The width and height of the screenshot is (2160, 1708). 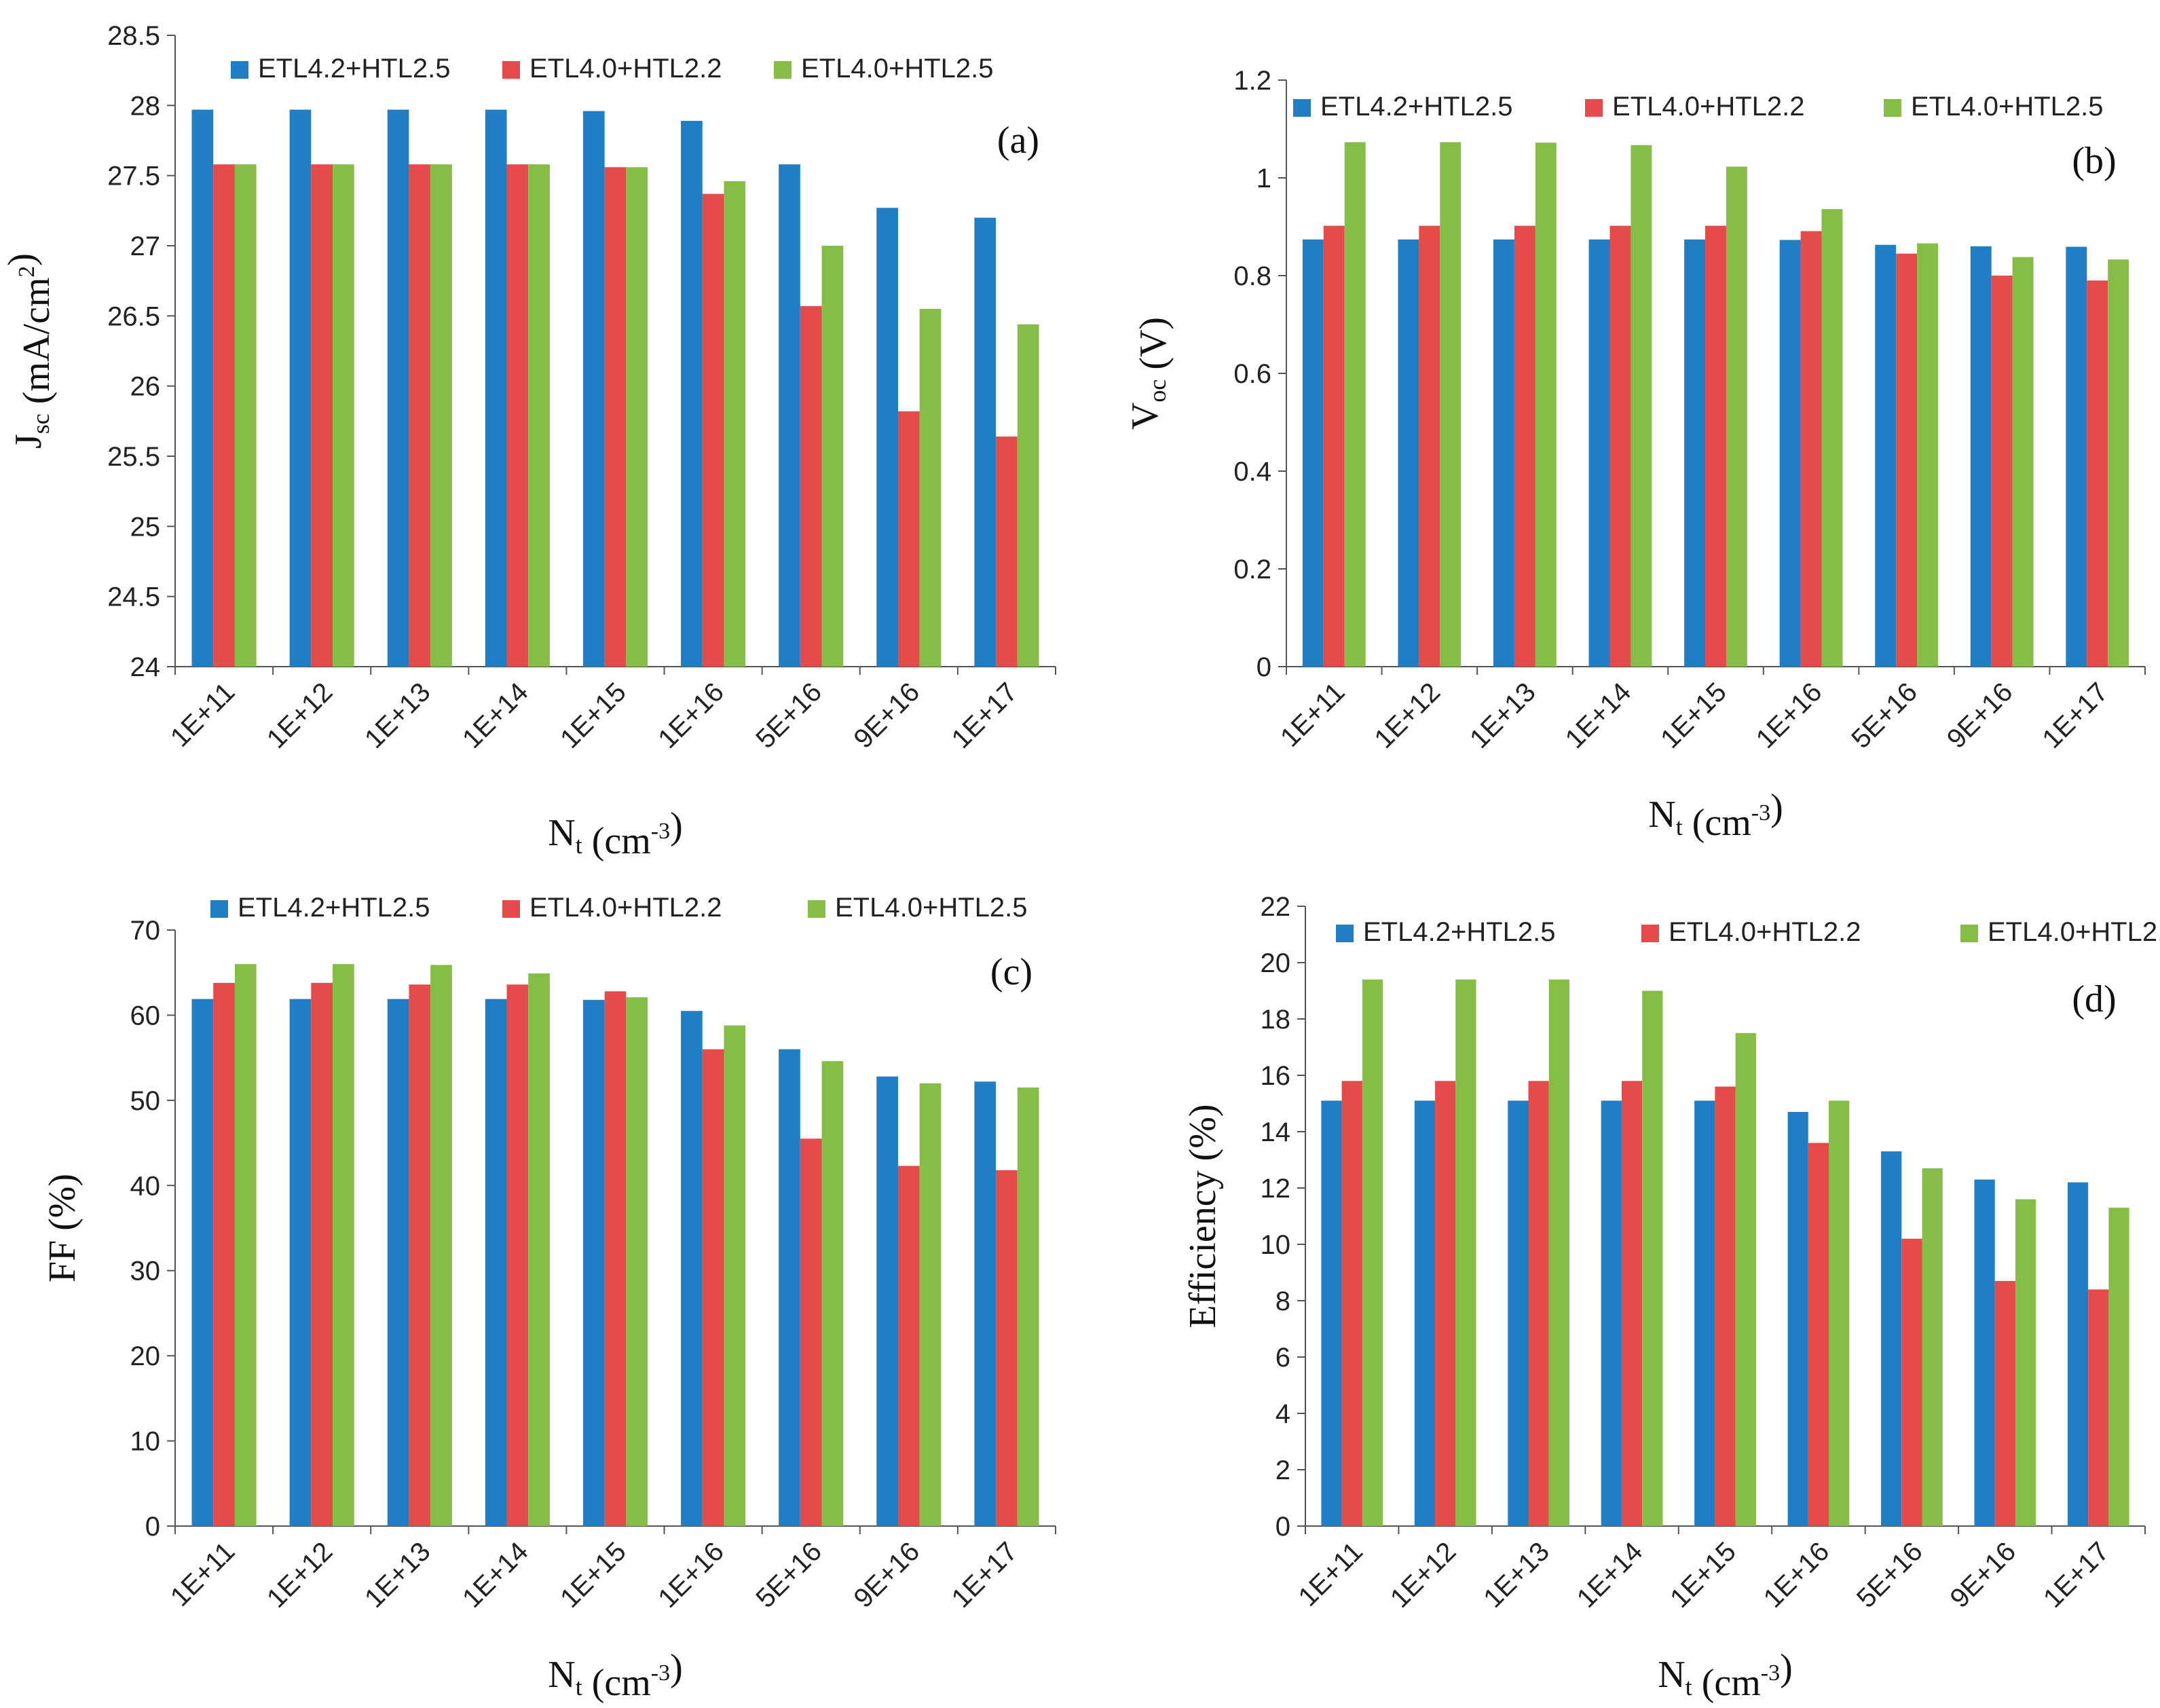 I want to click on y-tick-label: 25.5, so click(x=133, y=457).